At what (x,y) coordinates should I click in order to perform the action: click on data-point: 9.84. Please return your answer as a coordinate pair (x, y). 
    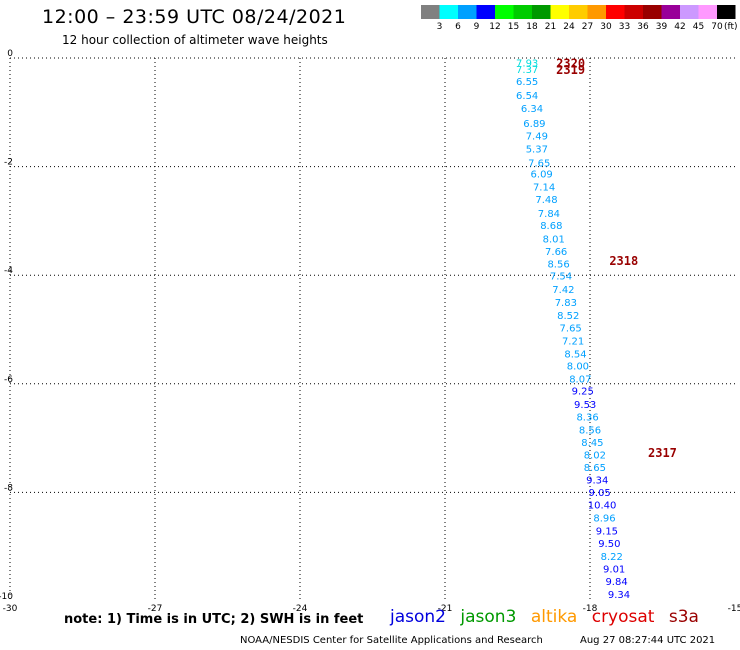
    Looking at the image, I should click on (616, 582).